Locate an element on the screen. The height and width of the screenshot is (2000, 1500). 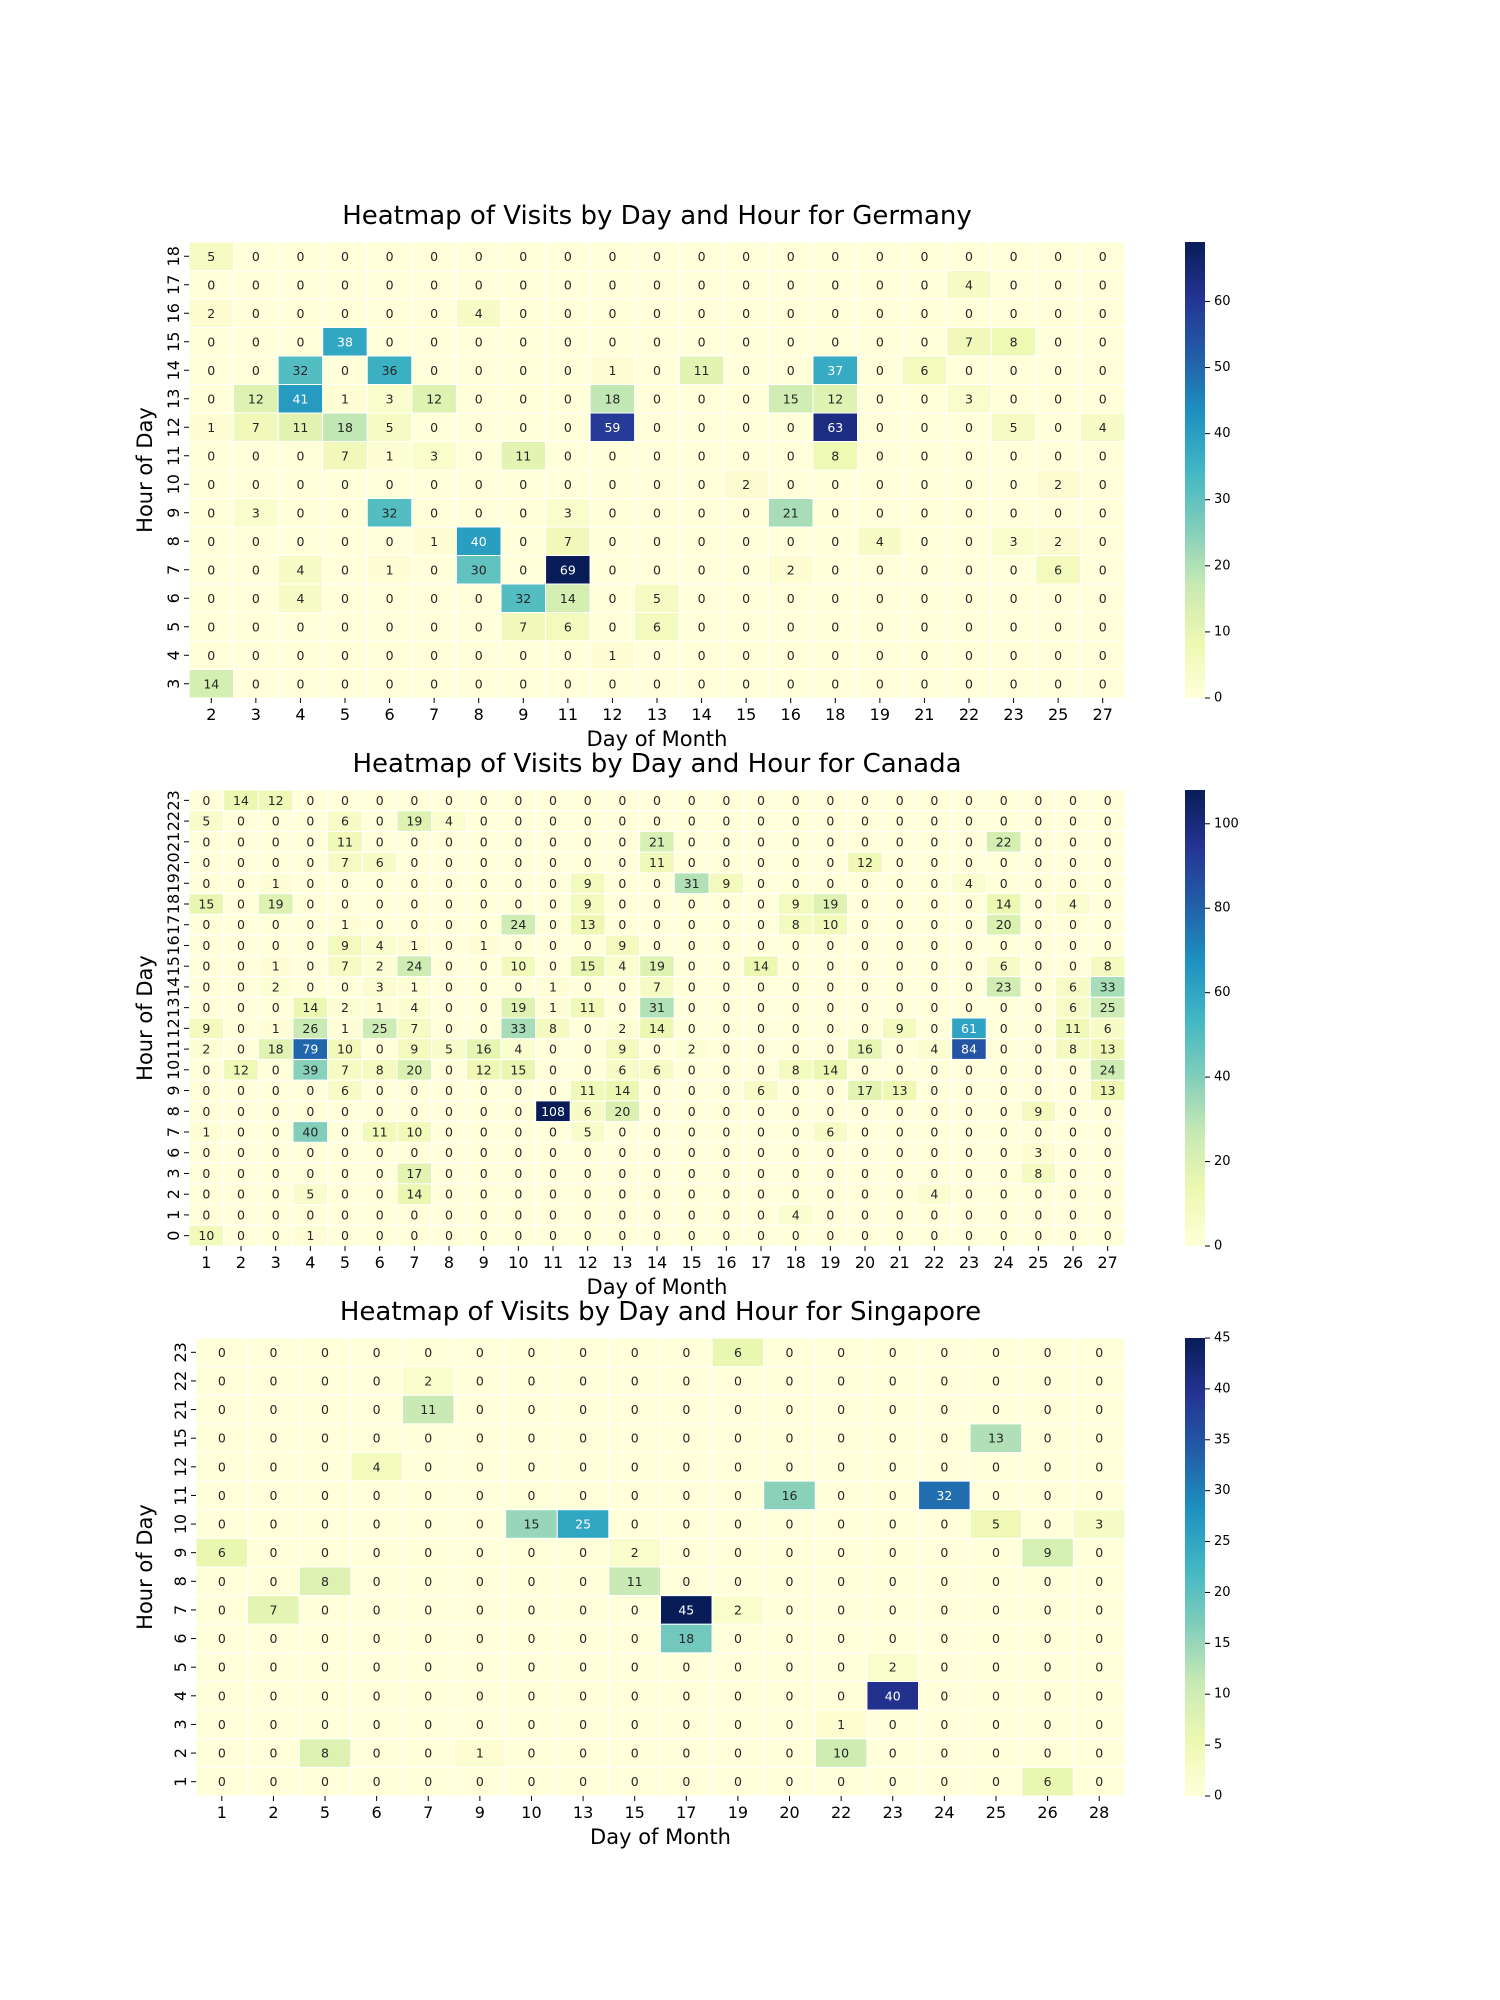
cell-value-label: 5 is located at coordinates (390, 427).